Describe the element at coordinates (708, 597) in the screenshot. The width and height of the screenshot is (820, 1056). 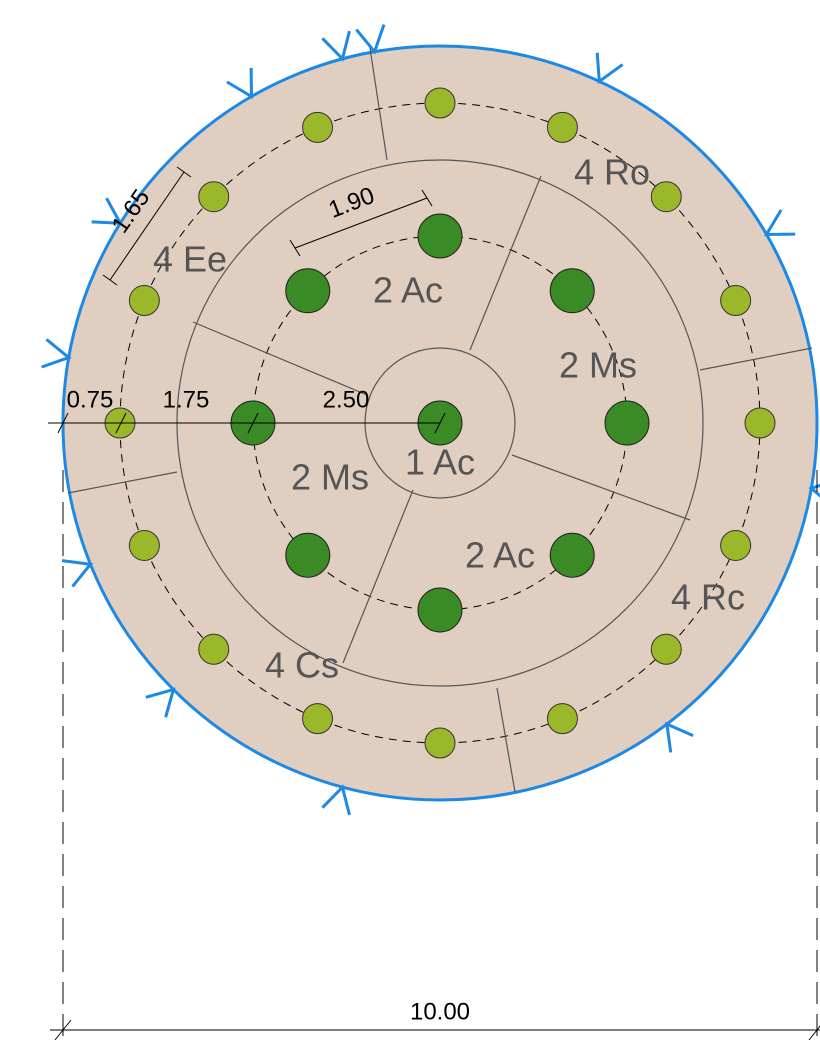
I see `zone-label: 4 Rc` at that location.